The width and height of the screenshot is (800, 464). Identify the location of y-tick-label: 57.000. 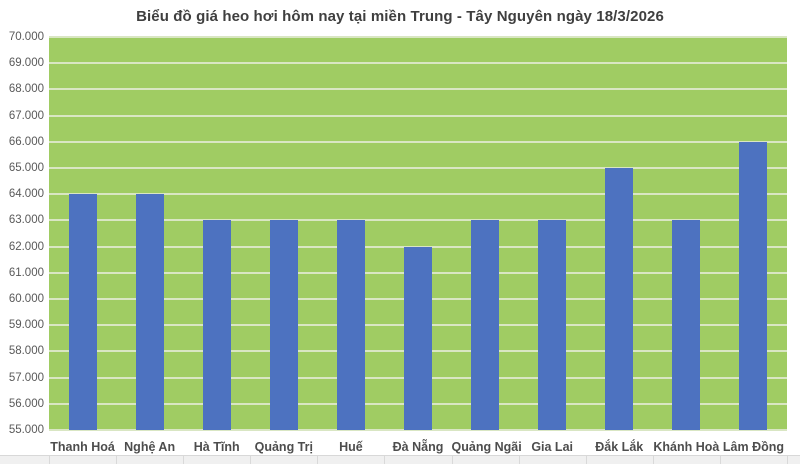
(26, 377).